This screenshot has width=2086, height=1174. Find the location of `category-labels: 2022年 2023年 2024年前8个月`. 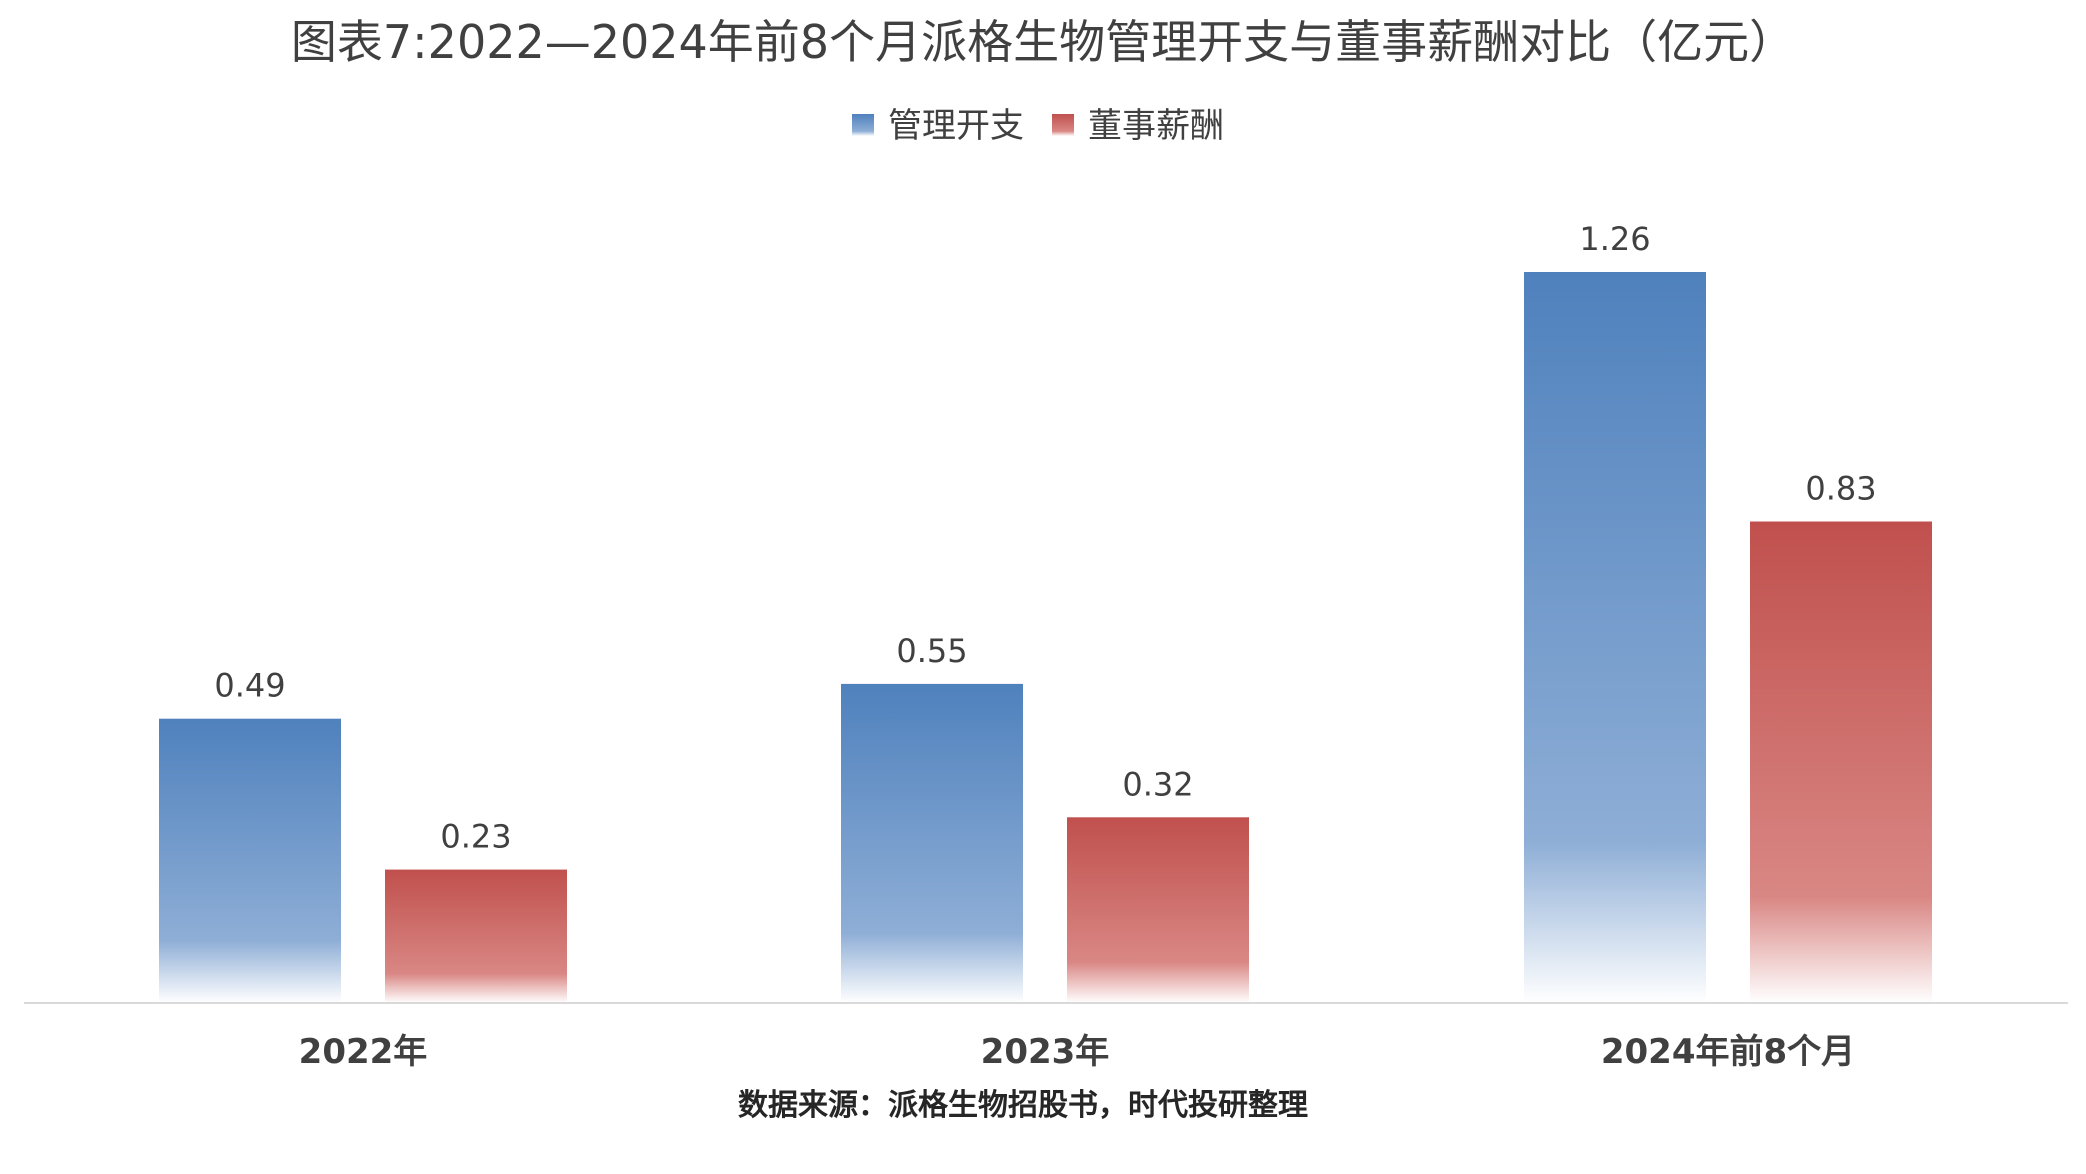

category-labels: 2022年 2023年 2024年前8个月 is located at coordinates (1077, 1052).